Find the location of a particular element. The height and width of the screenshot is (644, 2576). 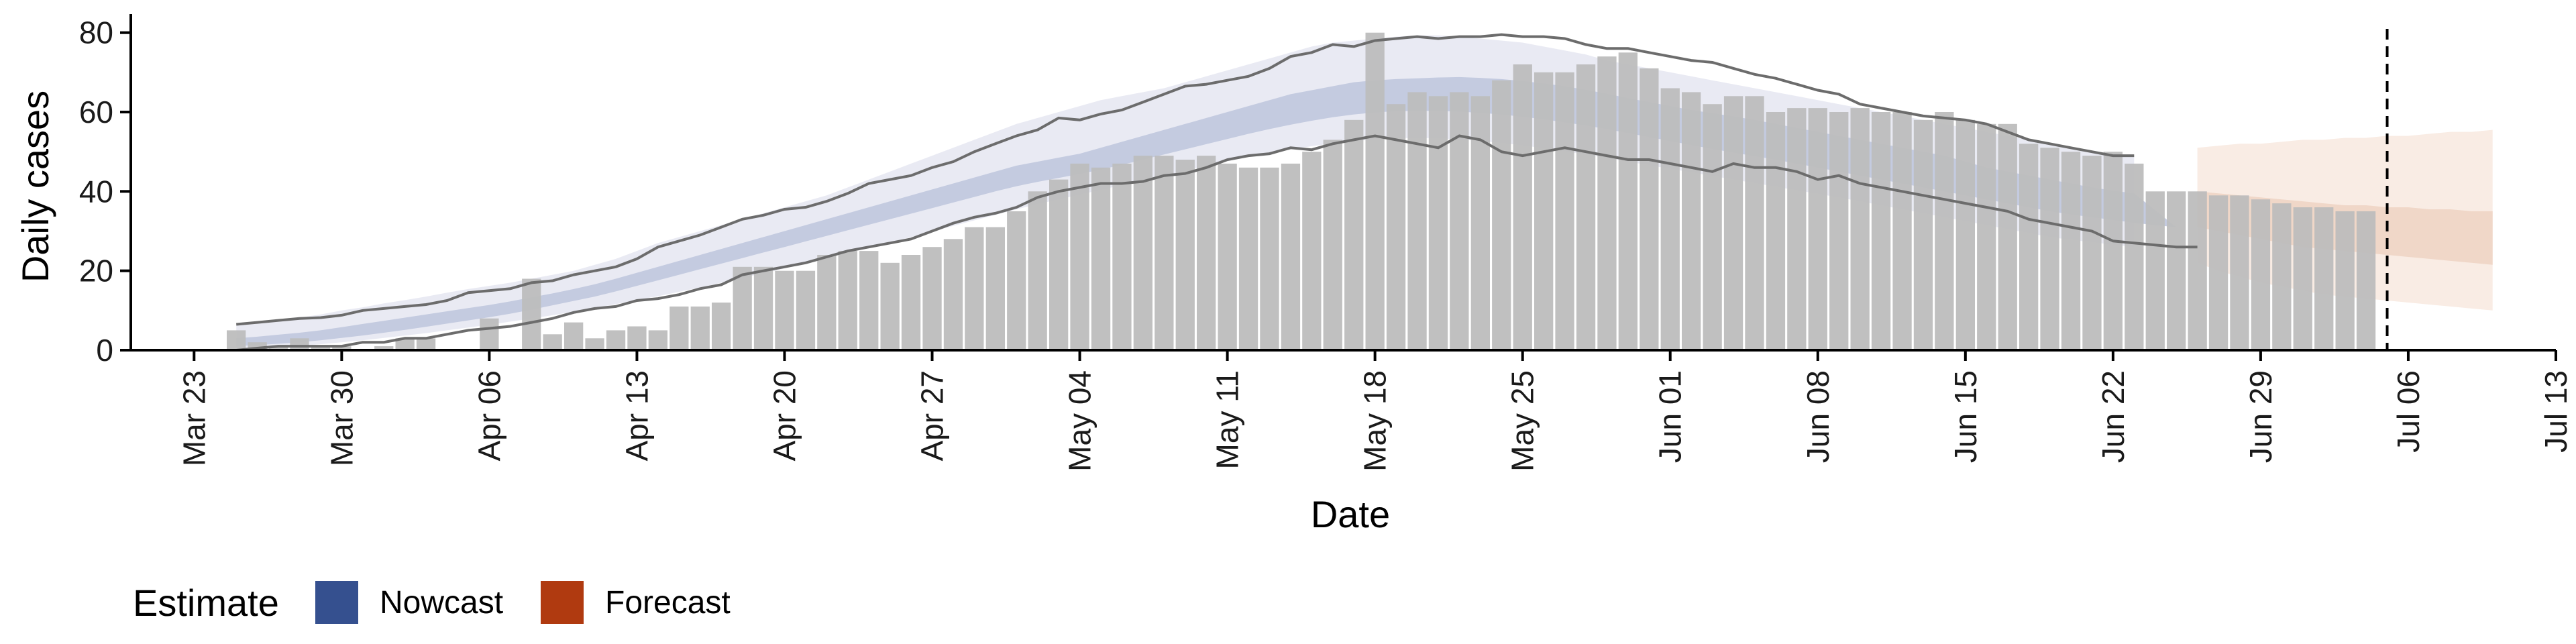

y-tick-label: 60 is located at coordinates (96, 112).